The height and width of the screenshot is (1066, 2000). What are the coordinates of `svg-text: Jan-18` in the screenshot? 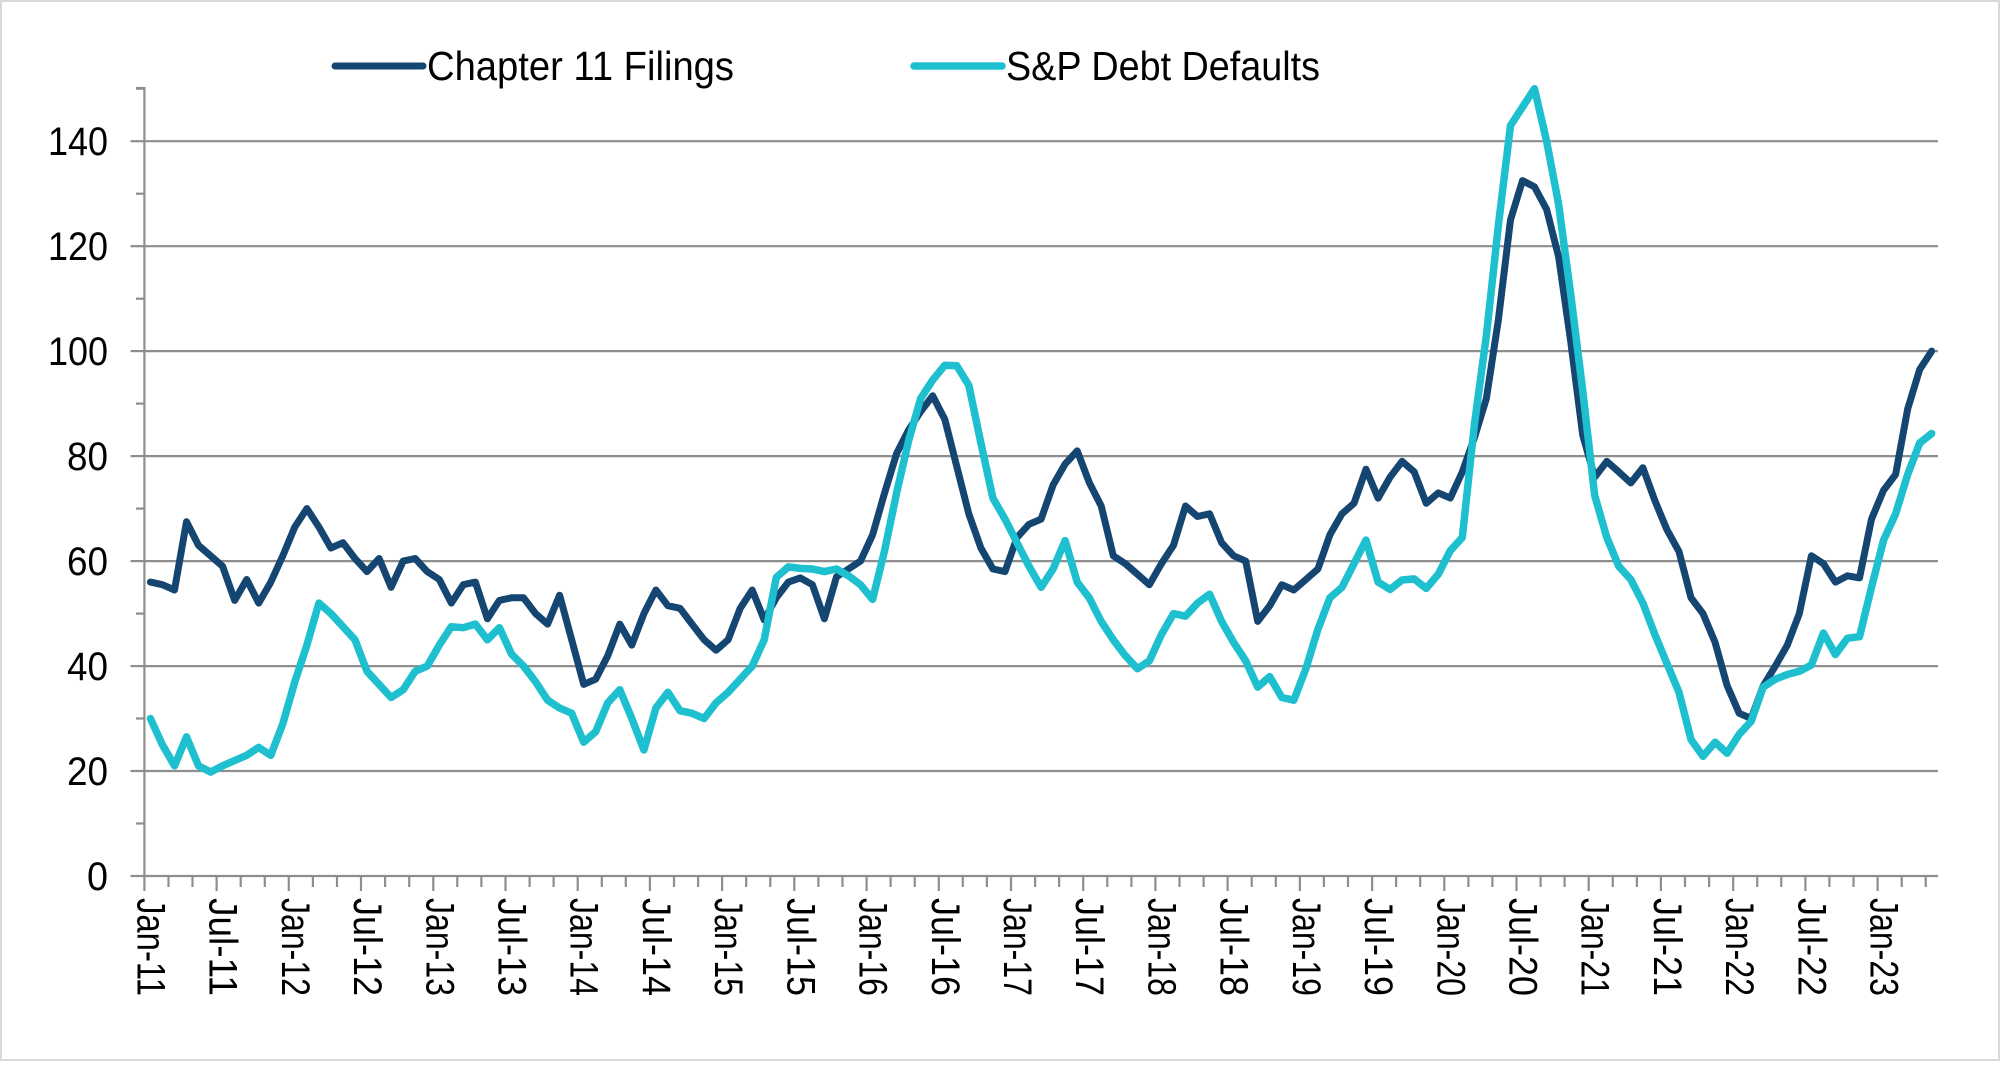 It's located at (1161, 947).